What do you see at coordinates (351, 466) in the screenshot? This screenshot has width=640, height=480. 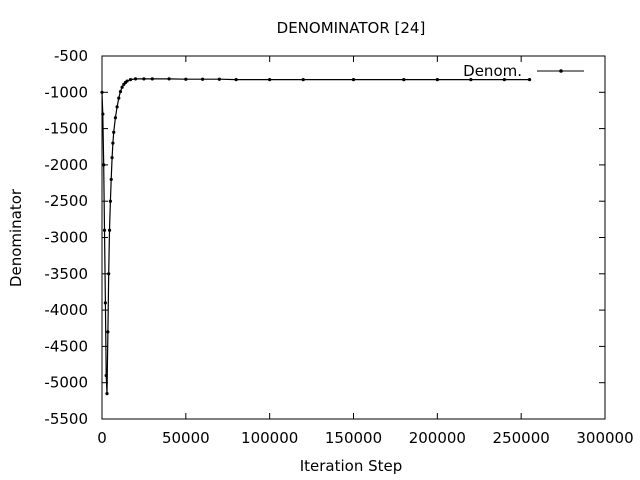 I see `x-axis-title: Iteration Step` at bounding box center [351, 466].